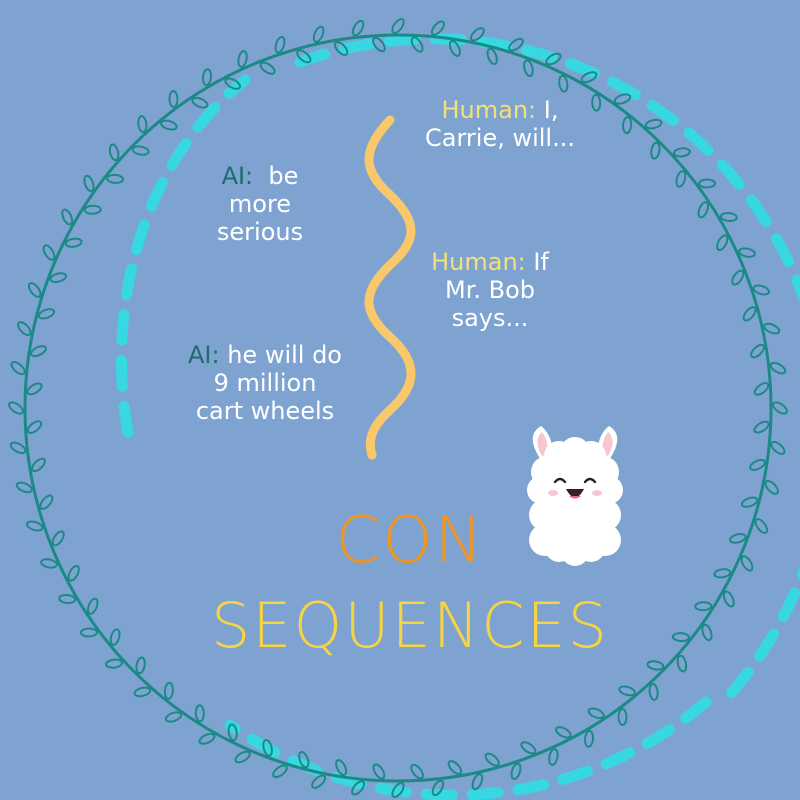 The height and width of the screenshot is (800, 800). Describe the element at coordinates (276, 176) in the screenshot. I see `ai-line-1-text-a: be` at that location.